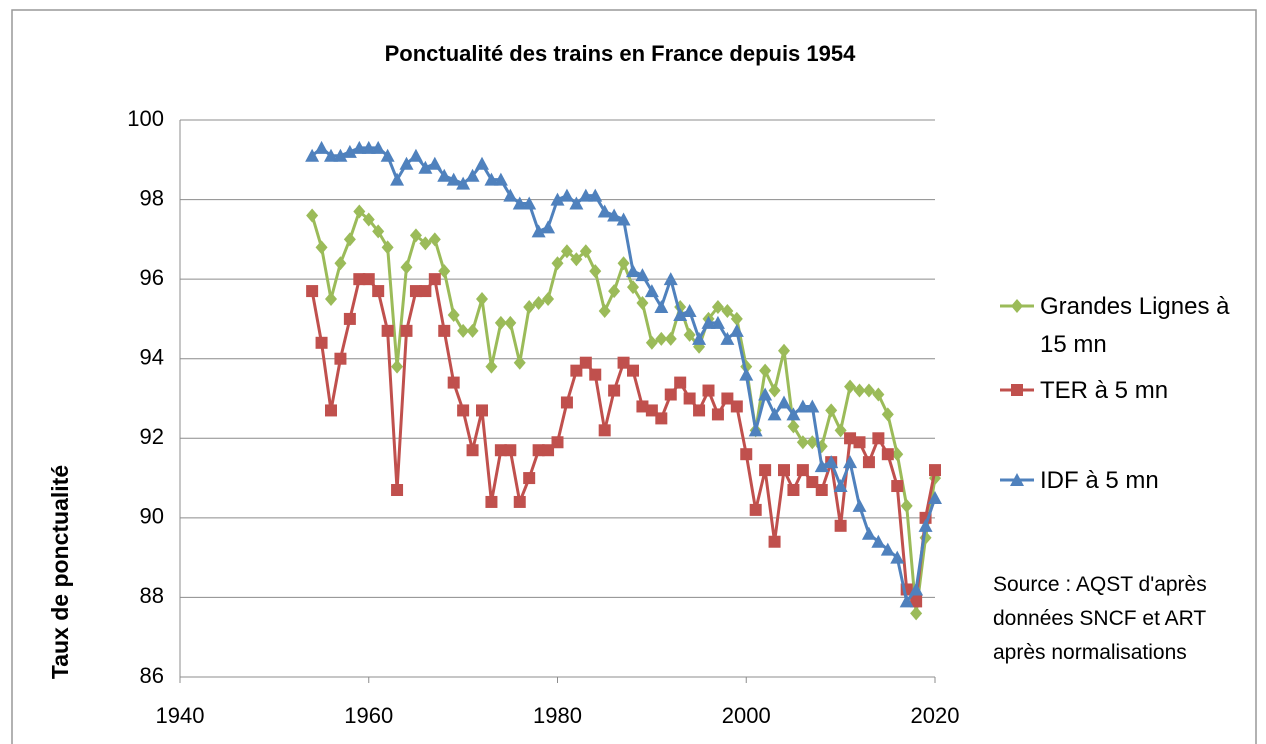 This screenshot has width=1266, height=744. Describe the element at coordinates (368, 715) in the screenshot. I see `x-tick-label: 1960` at that location.